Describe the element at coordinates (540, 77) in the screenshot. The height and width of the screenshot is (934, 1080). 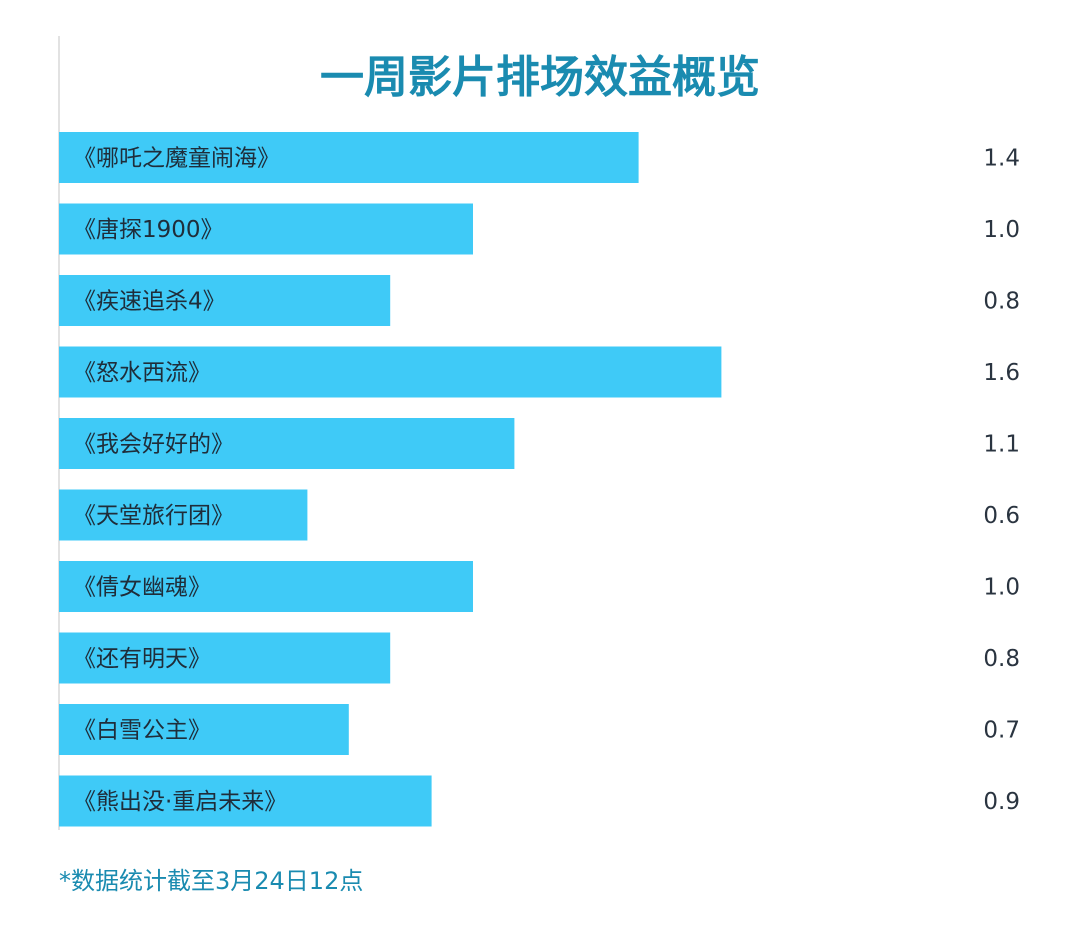
I see `chart-title: 一周影片排场效益概览` at that location.